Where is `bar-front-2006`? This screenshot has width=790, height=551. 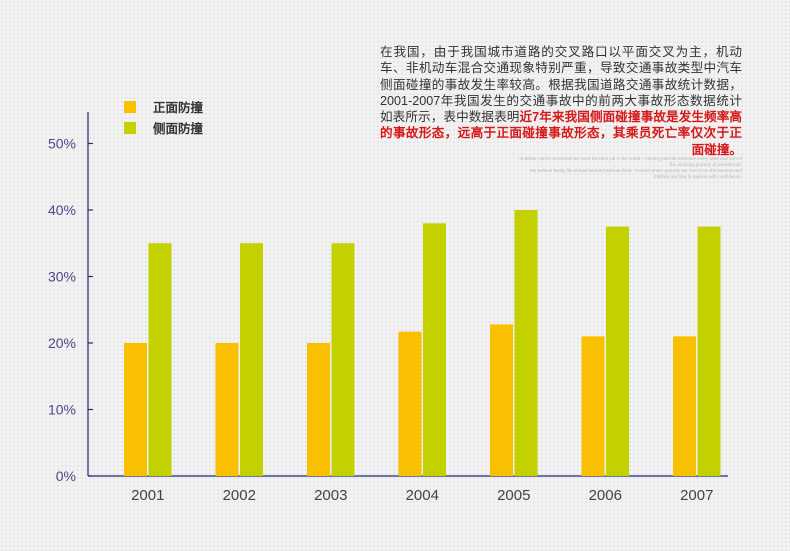 bar-front-2006 is located at coordinates (593, 406).